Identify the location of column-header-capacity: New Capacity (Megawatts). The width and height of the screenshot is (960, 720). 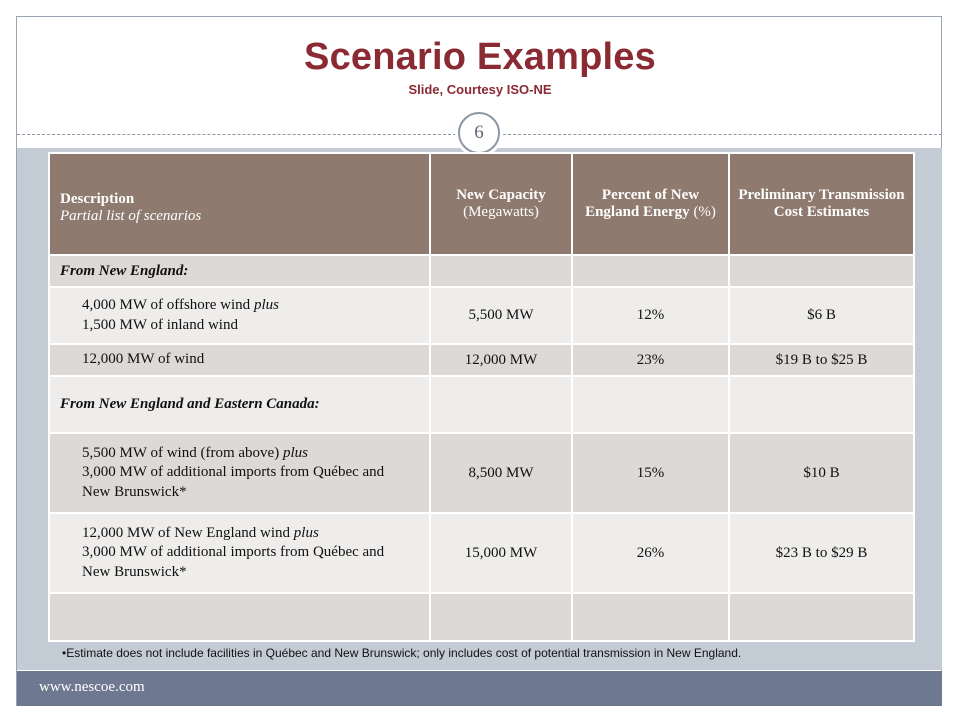
(501, 204).